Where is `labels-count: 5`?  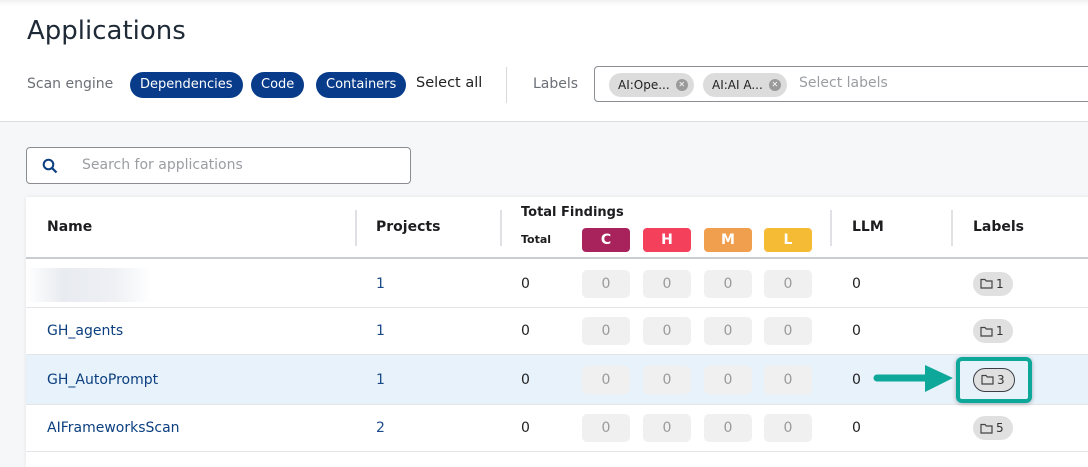 labels-count: 5 is located at coordinates (1000, 428).